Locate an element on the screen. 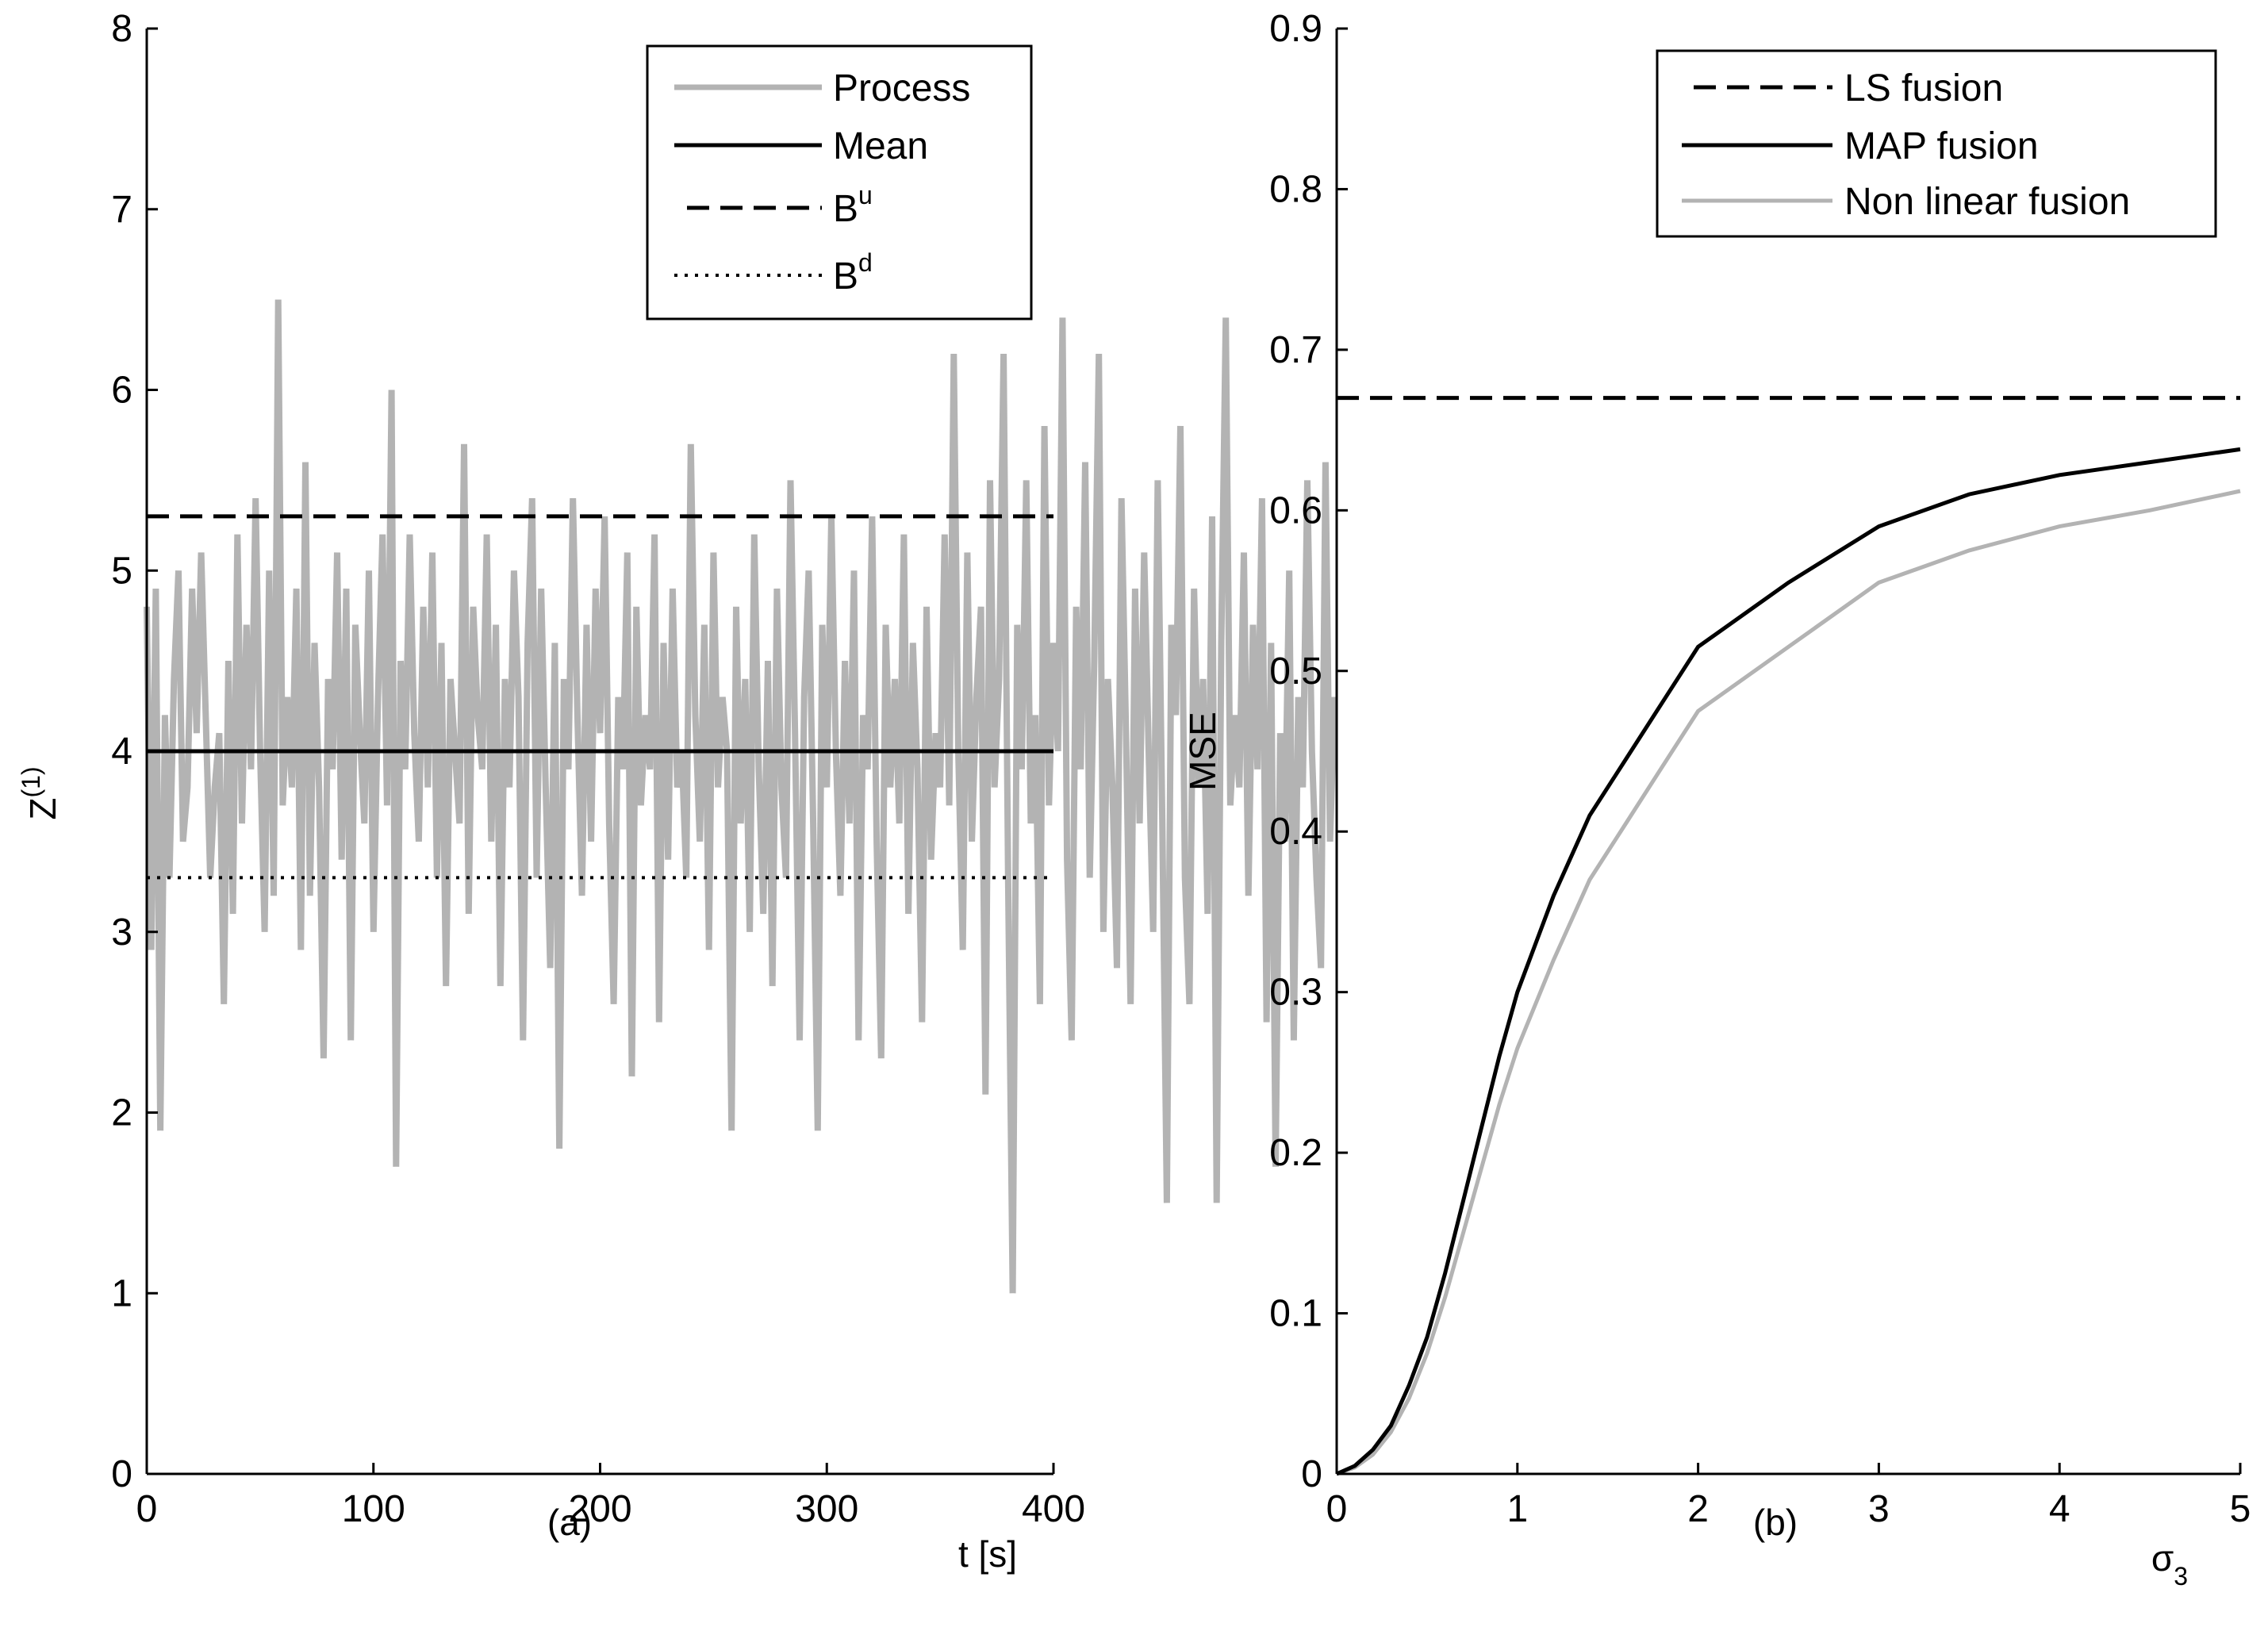  y-tick-label: 0.6 is located at coordinates (1296, 510).